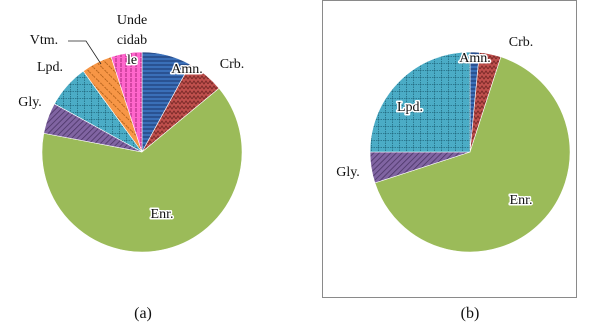 The height and width of the screenshot is (325, 605). Describe the element at coordinates (44, 40) in the screenshot. I see `pie-a-label-vtm: Vtm.` at that location.